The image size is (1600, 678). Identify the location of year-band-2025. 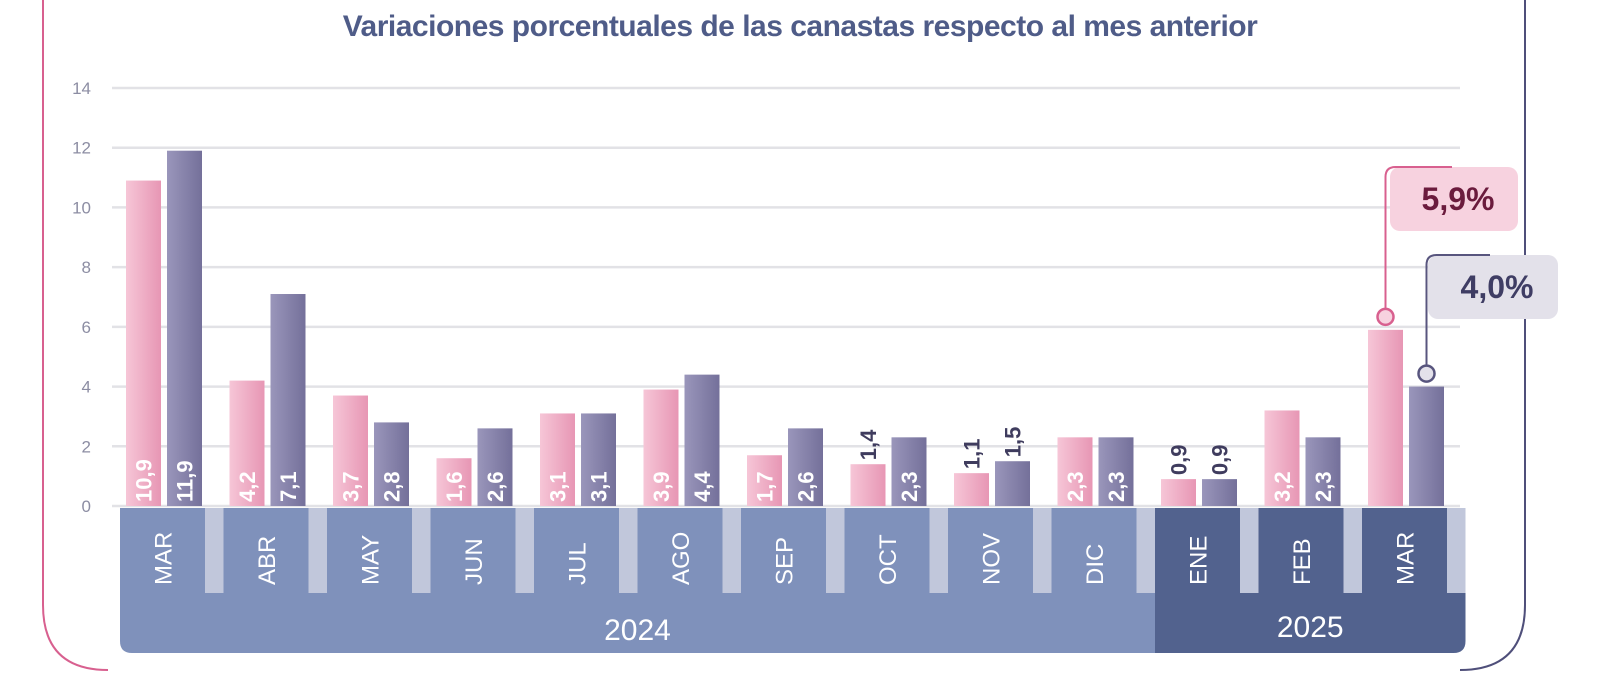
(1310, 623).